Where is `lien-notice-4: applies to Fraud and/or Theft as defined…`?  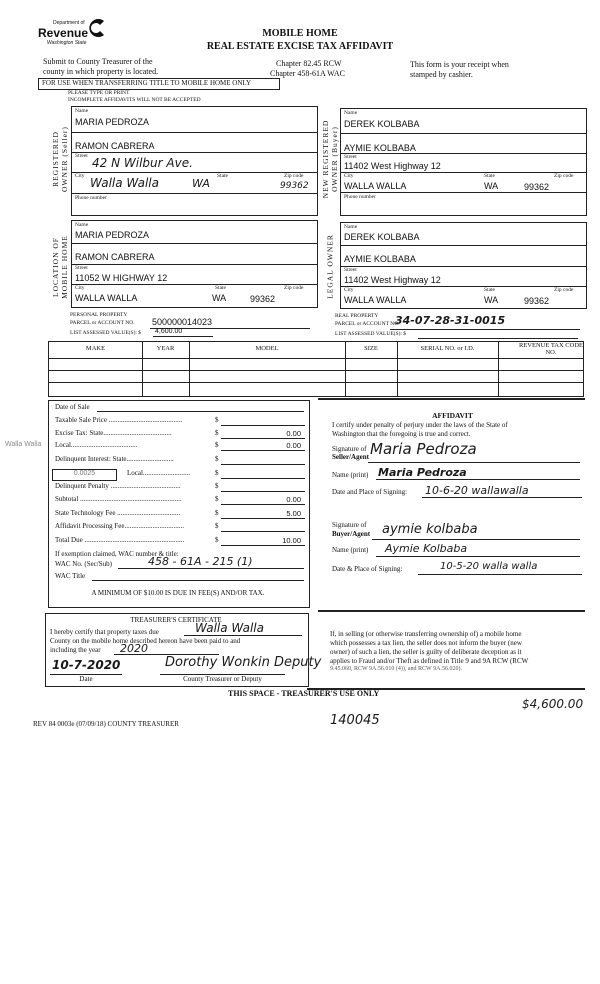
lien-notice-4: applies to Fraud and/or Theft as defined… is located at coordinates (429, 661).